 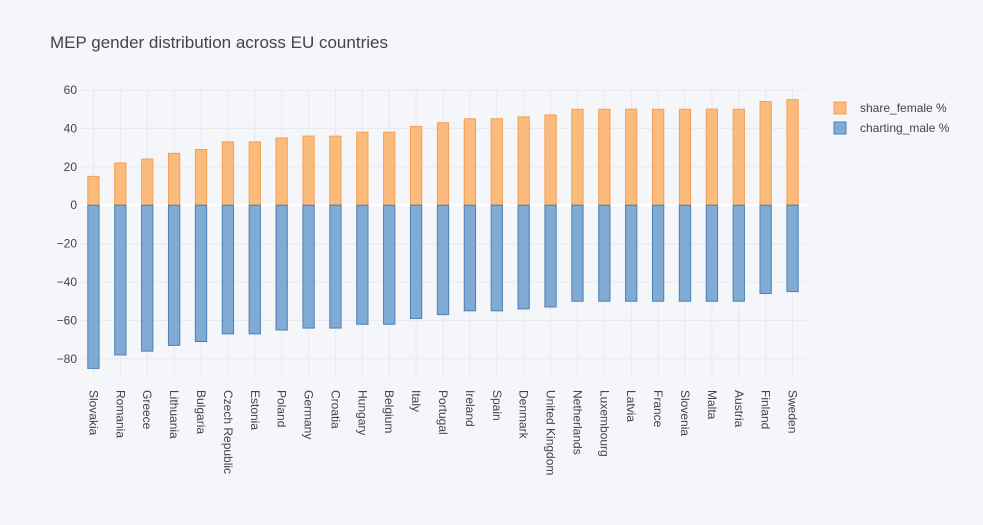 I want to click on x-tick-label: Sweden, so click(x=793, y=411).